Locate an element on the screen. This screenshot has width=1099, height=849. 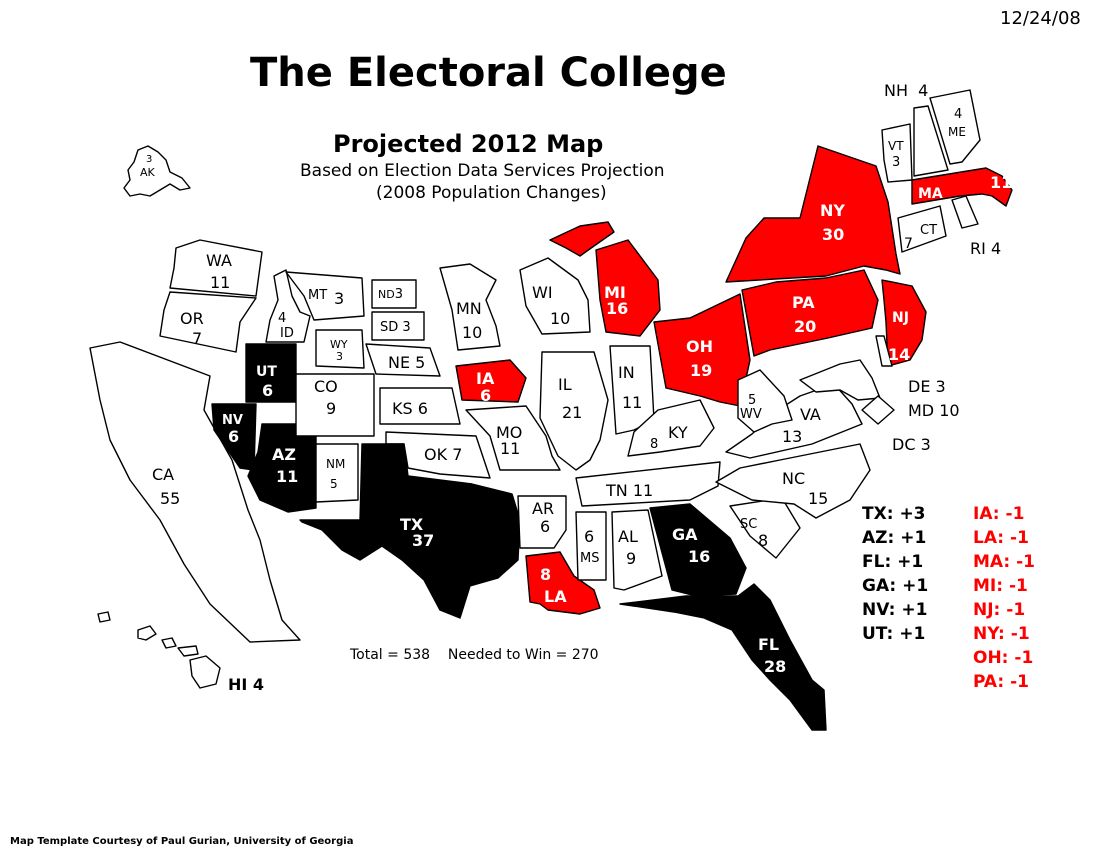
state-label-sd: SD 3 is located at coordinates (395, 327).